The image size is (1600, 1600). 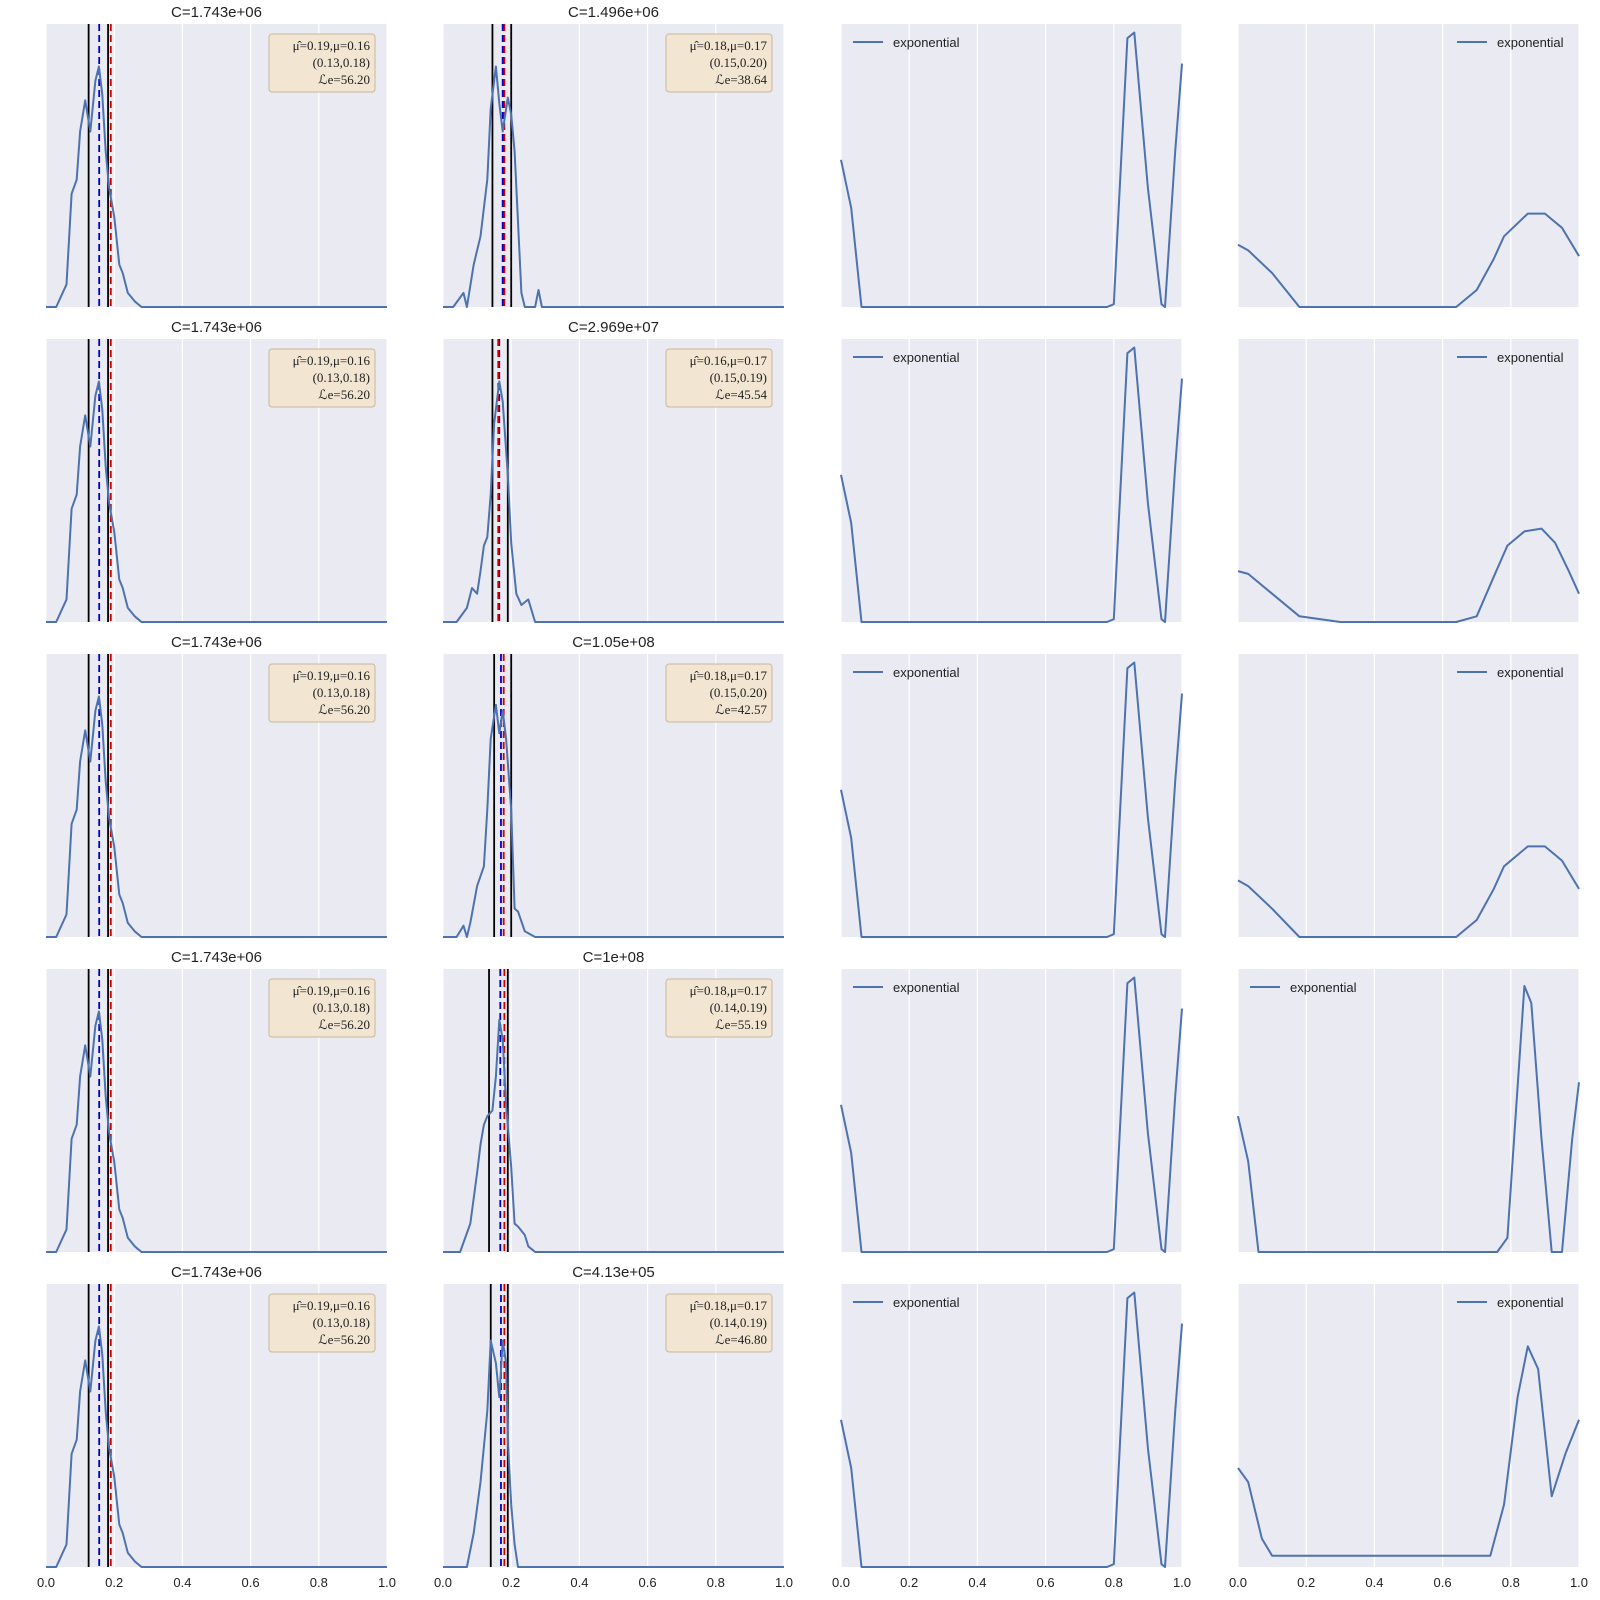 I want to click on panel-title: C=2.969e+07, so click(x=613, y=327).